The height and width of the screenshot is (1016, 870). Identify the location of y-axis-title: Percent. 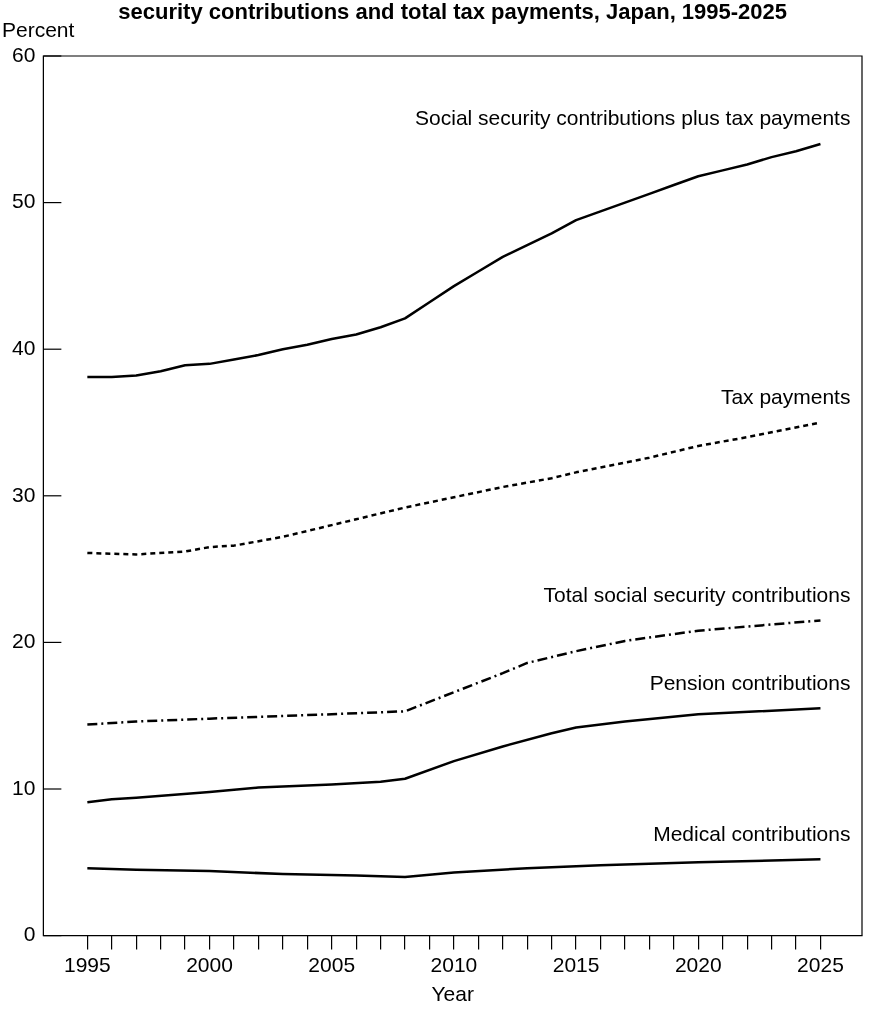
(38, 30).